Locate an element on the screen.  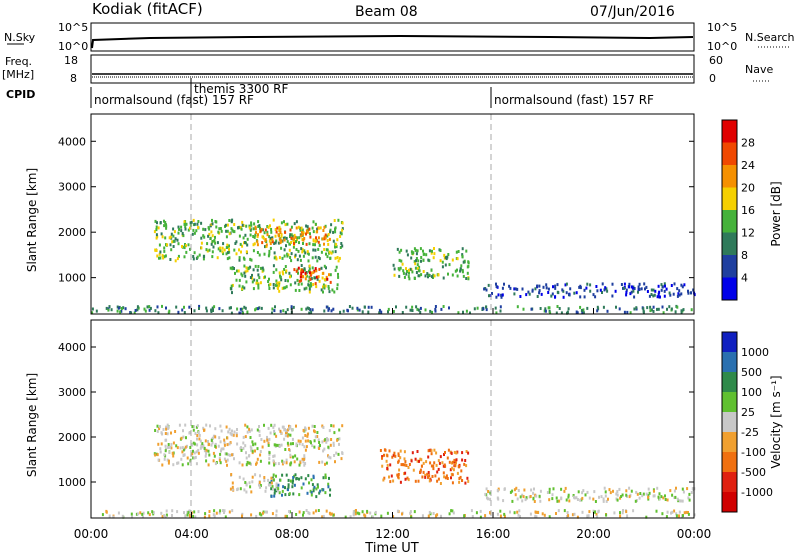
nsky-panel: N.Sky 10^5 10^0 10^5 10^0 N.Search is located at coordinates (399, 37).